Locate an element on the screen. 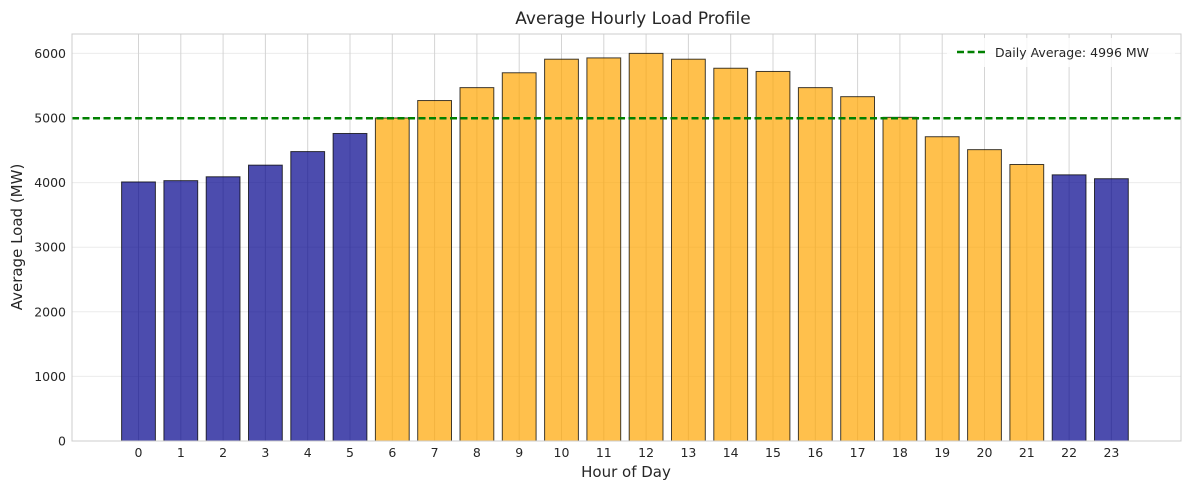 This screenshot has height=490, width=1190. y-tick-label: 4000 is located at coordinates (50, 182).